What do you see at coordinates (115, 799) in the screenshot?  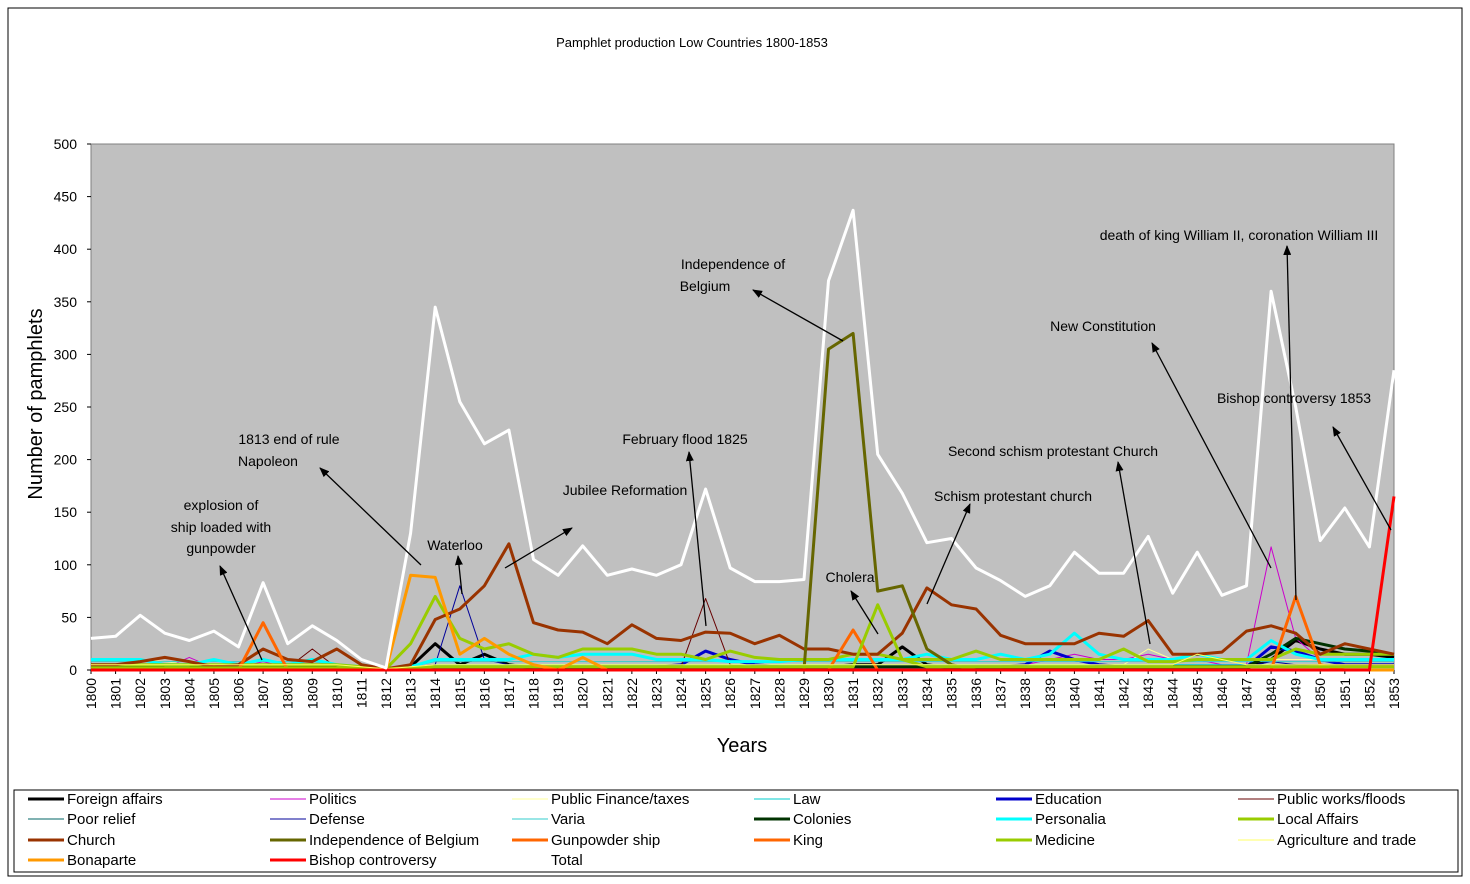 I see `legend-label: Foreign affairs` at bounding box center [115, 799].